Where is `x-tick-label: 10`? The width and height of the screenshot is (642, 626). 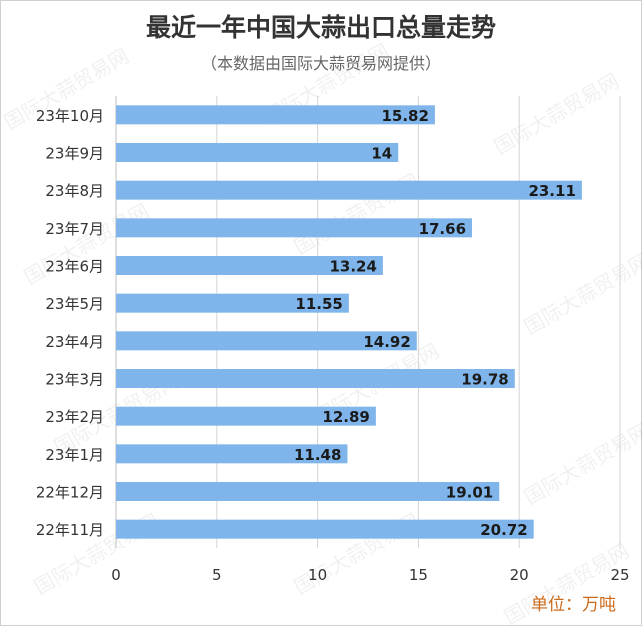
x-tick-label: 10 is located at coordinates (317, 575).